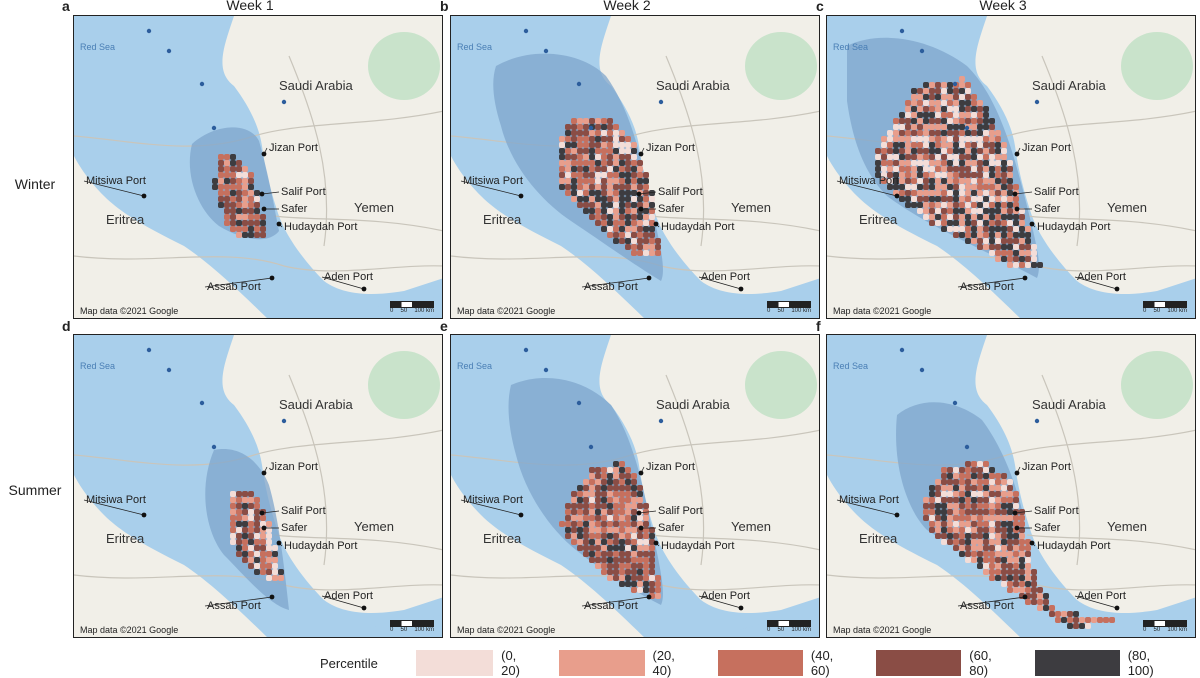 This screenshot has height=678, width=1200. Describe the element at coordinates (1032, 224) in the screenshot. I see `port-dot` at that location.